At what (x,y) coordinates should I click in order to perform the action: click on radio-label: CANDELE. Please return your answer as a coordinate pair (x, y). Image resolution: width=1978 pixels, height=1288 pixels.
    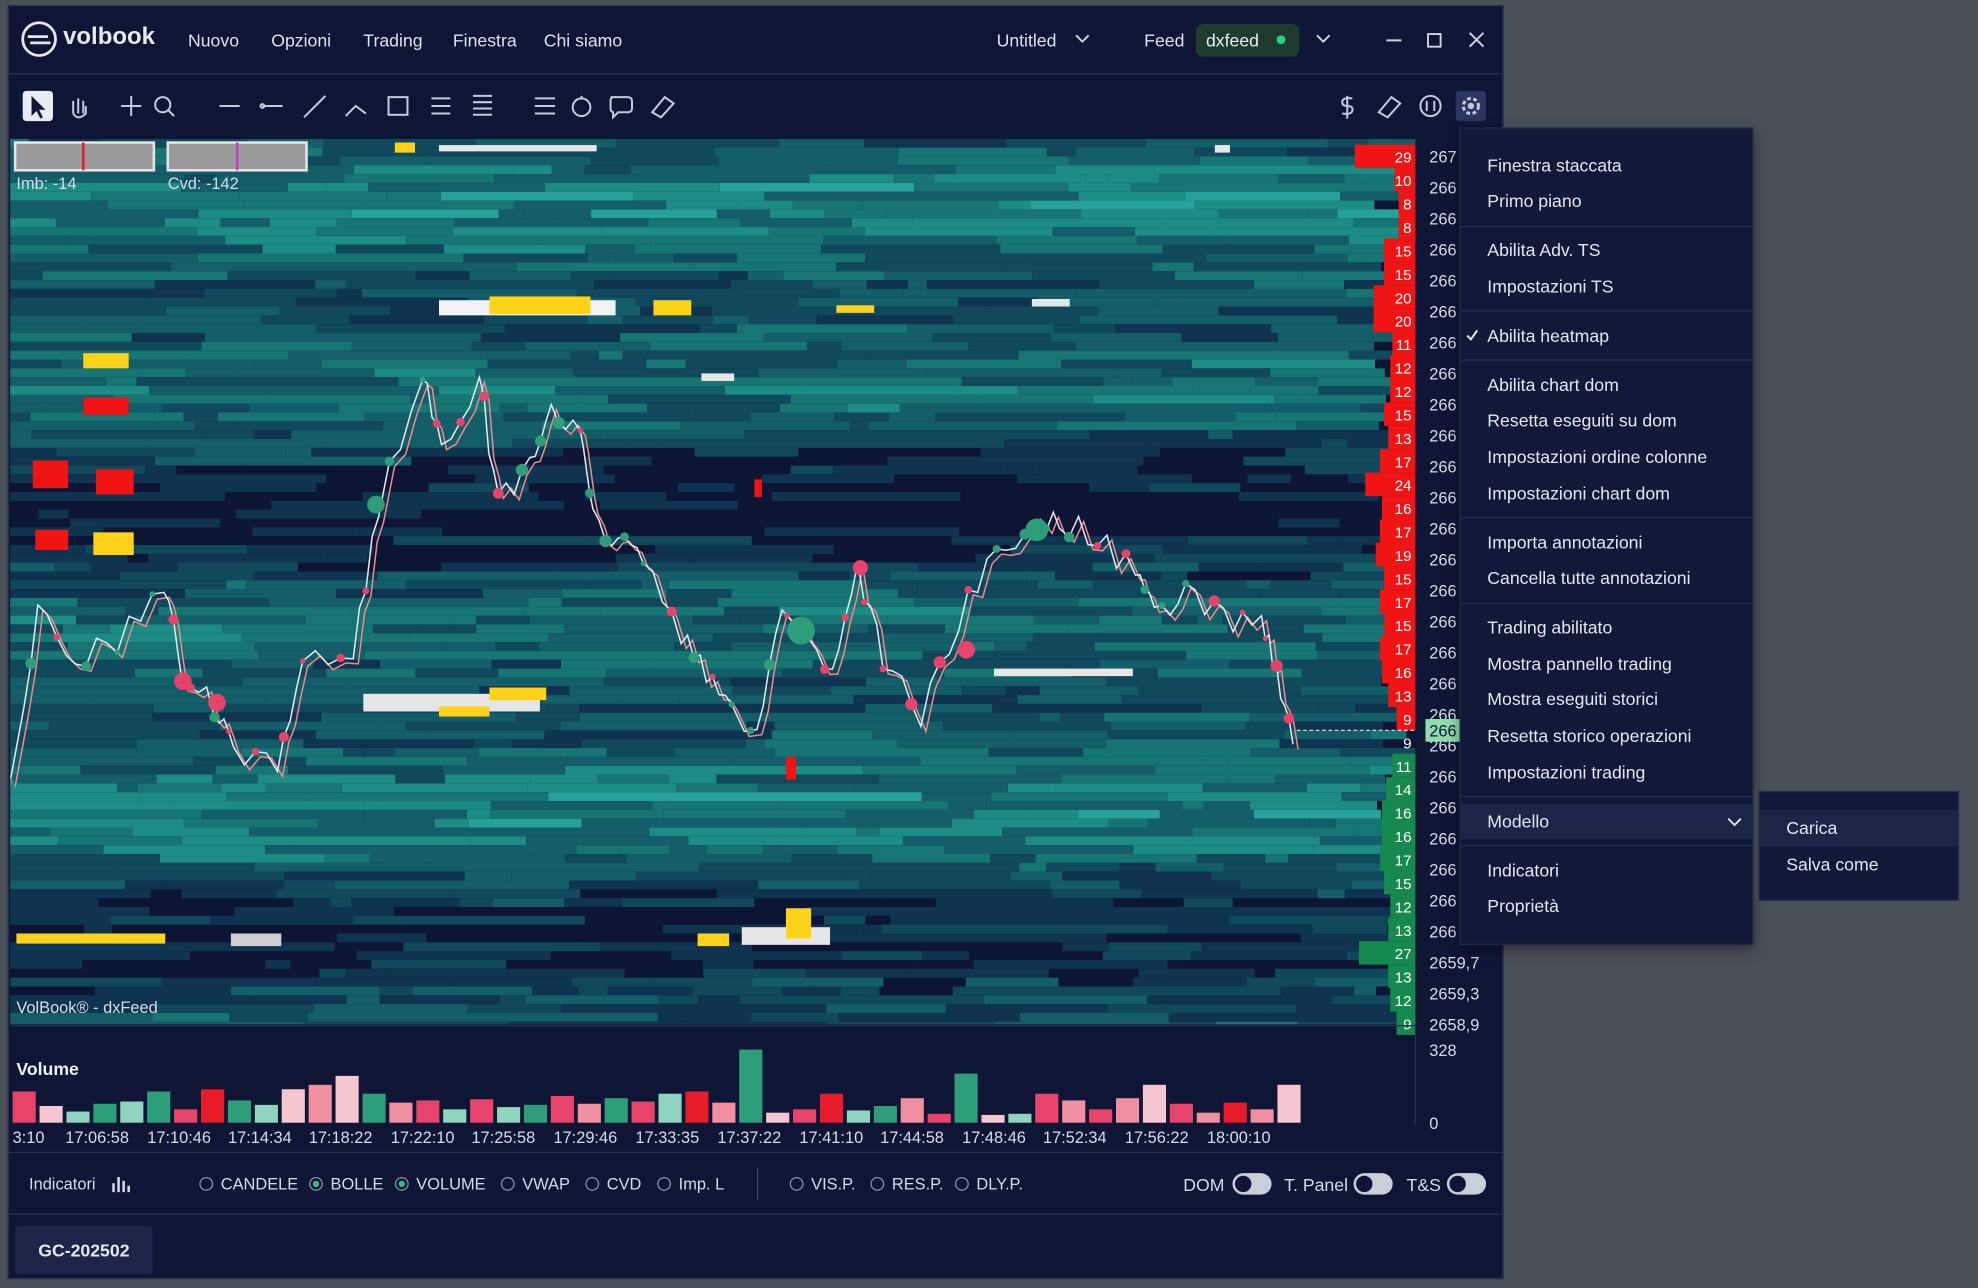
    Looking at the image, I should click on (259, 1184).